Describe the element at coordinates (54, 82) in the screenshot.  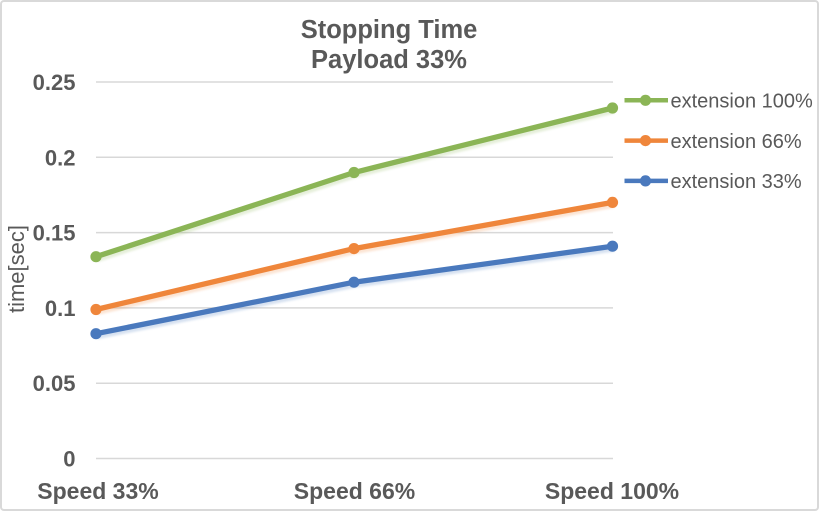
I see `svg-text: 0.25` at that location.